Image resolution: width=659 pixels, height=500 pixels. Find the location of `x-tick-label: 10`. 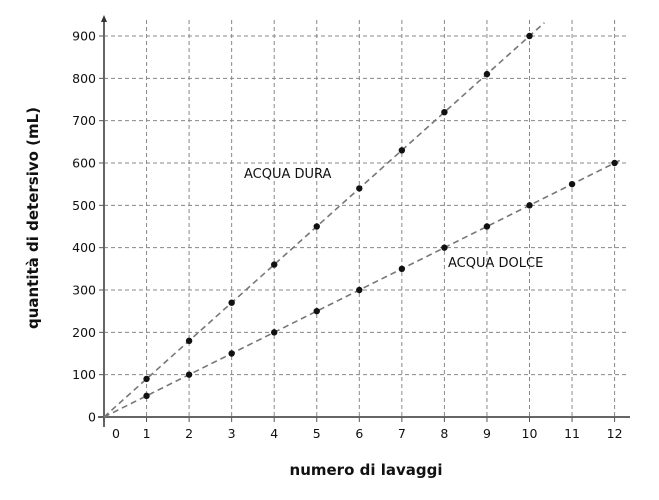

x-tick-label: 10 is located at coordinates (530, 433).